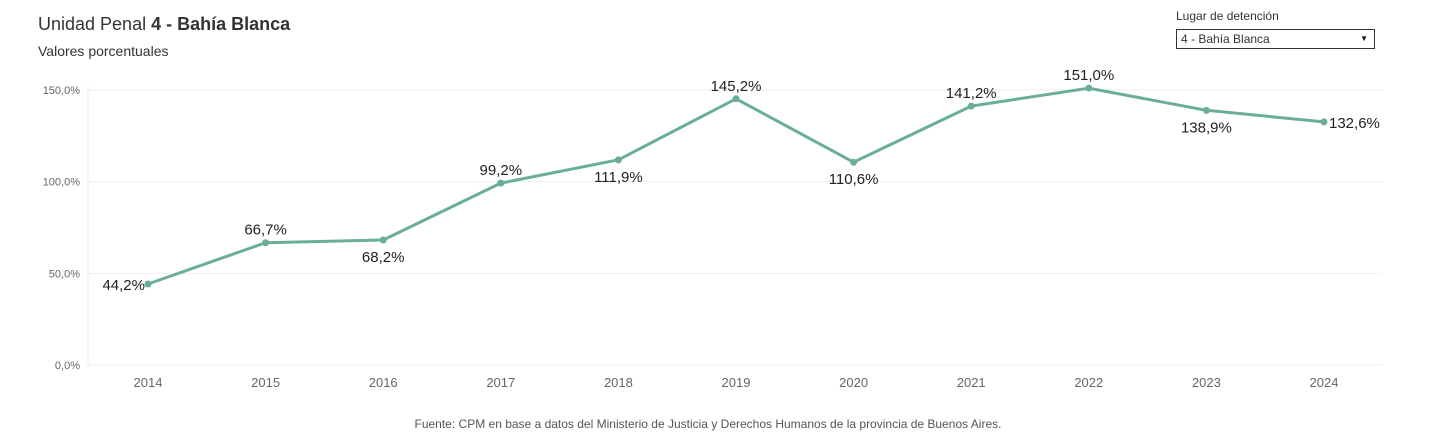 This screenshot has height=445, width=1456. What do you see at coordinates (265, 230) in the screenshot?
I see `data-label: 66,7%` at bounding box center [265, 230].